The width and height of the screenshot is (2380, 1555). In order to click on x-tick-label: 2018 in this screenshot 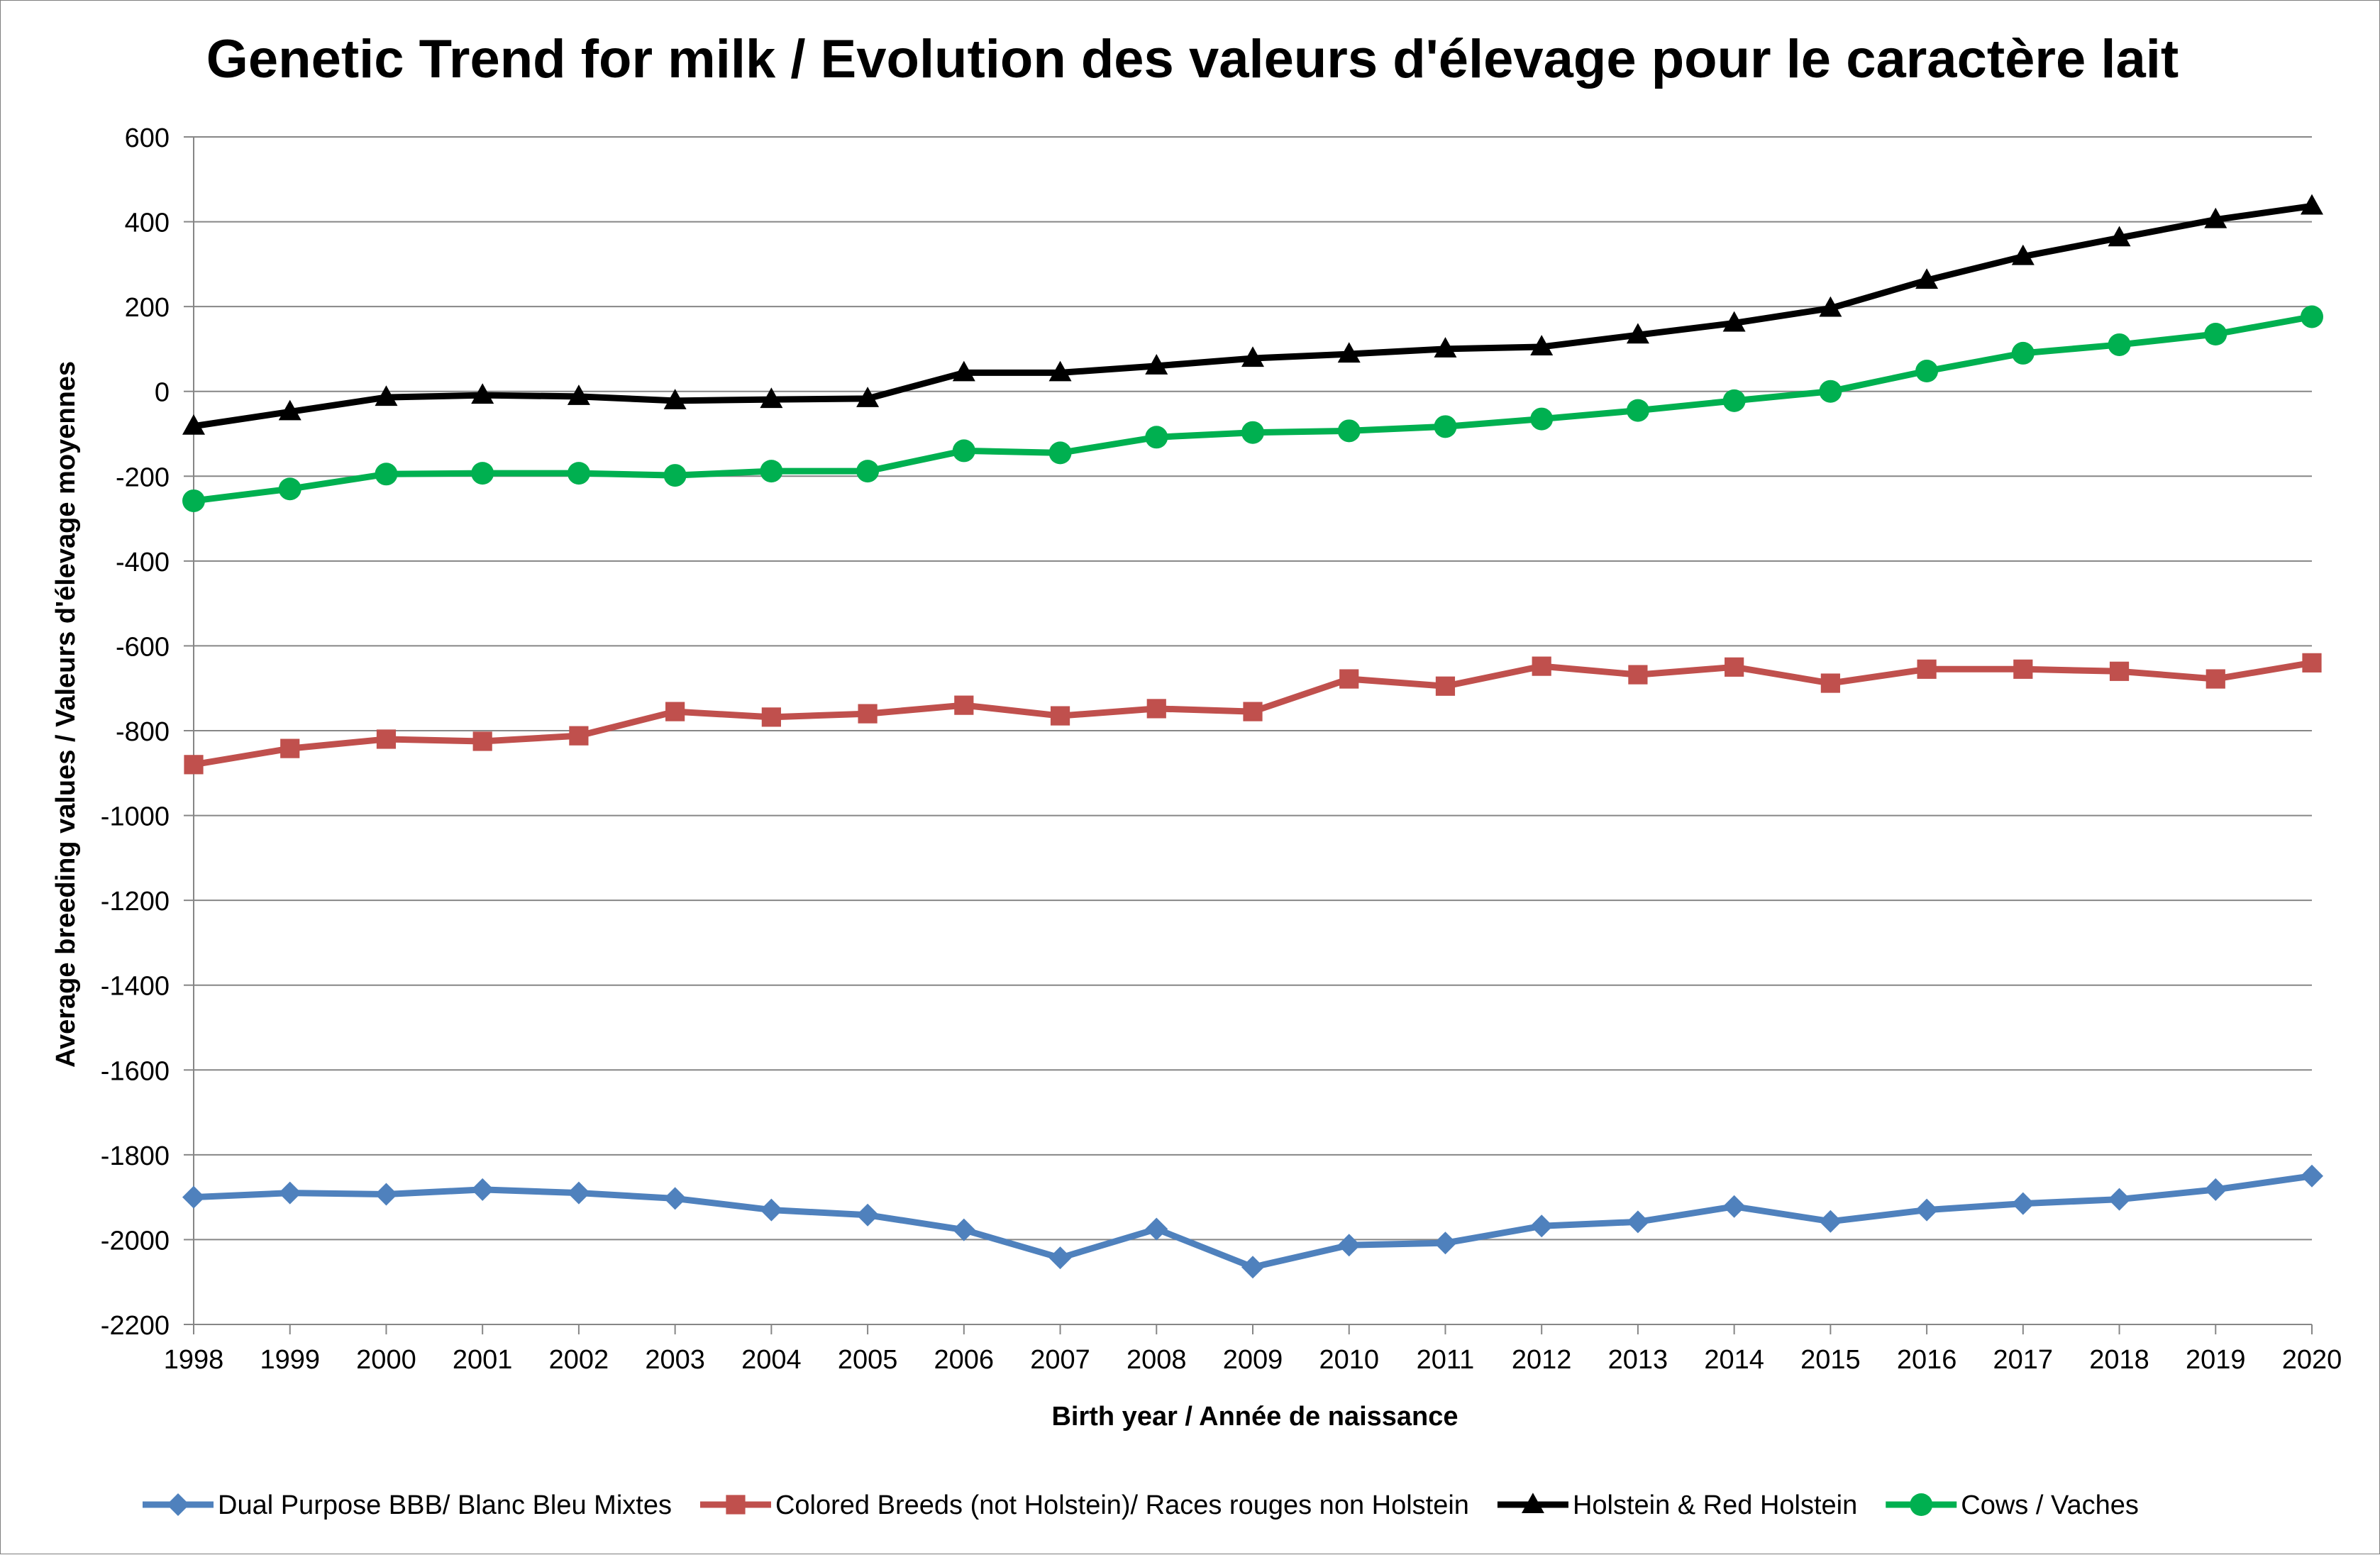, I will do `click(2119, 1360)`.